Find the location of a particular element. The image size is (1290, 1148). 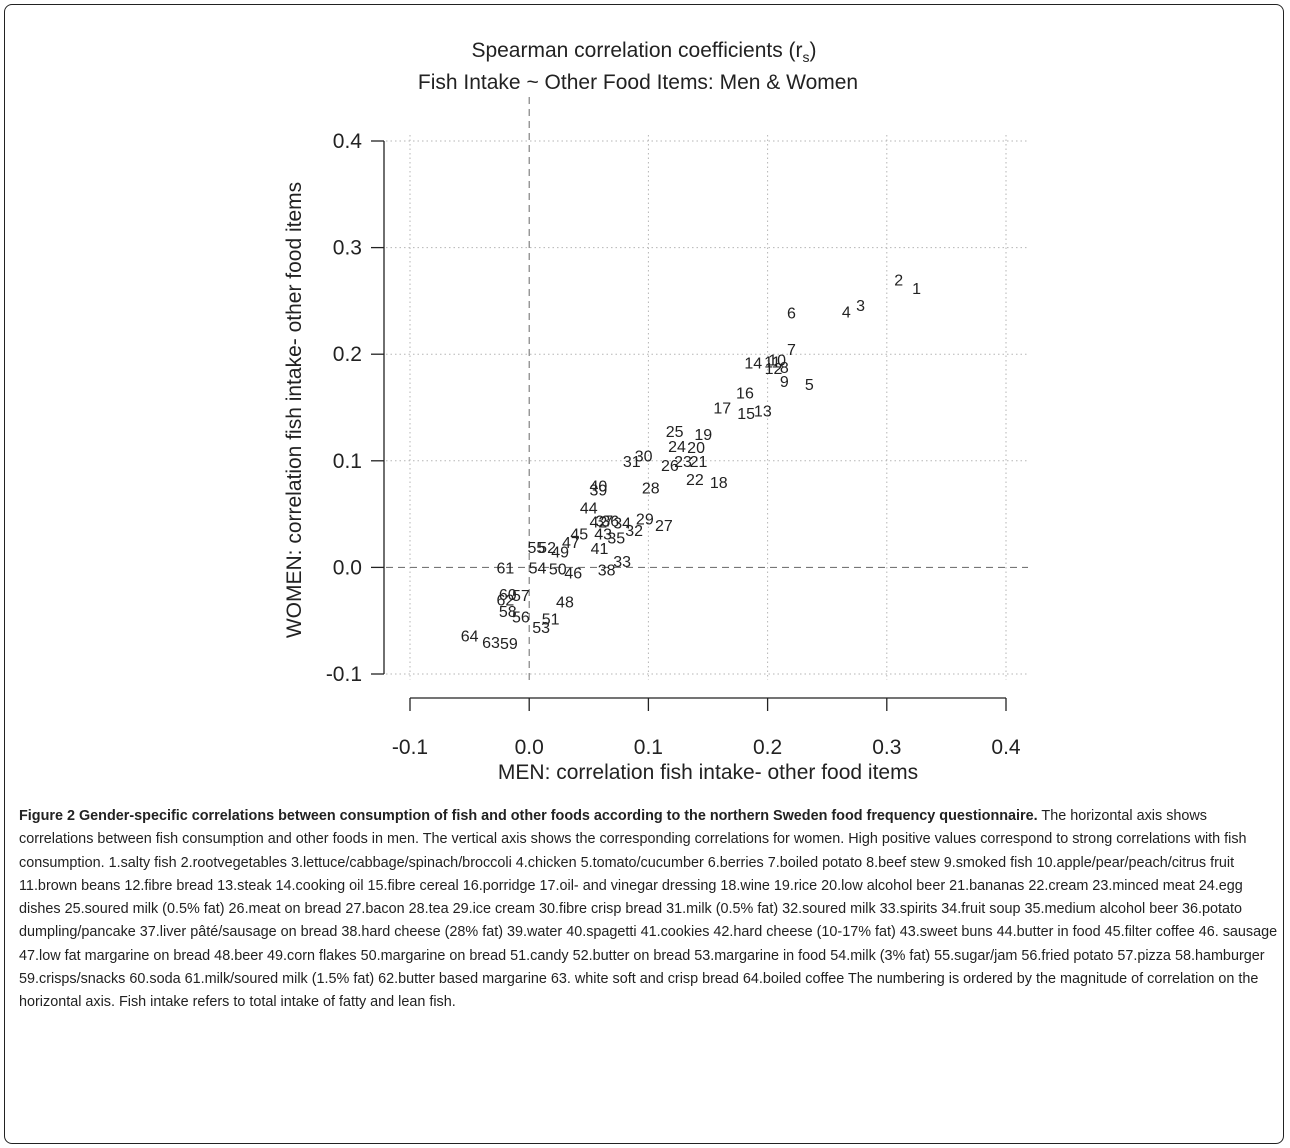

point-label: 45 is located at coordinates (579, 534).